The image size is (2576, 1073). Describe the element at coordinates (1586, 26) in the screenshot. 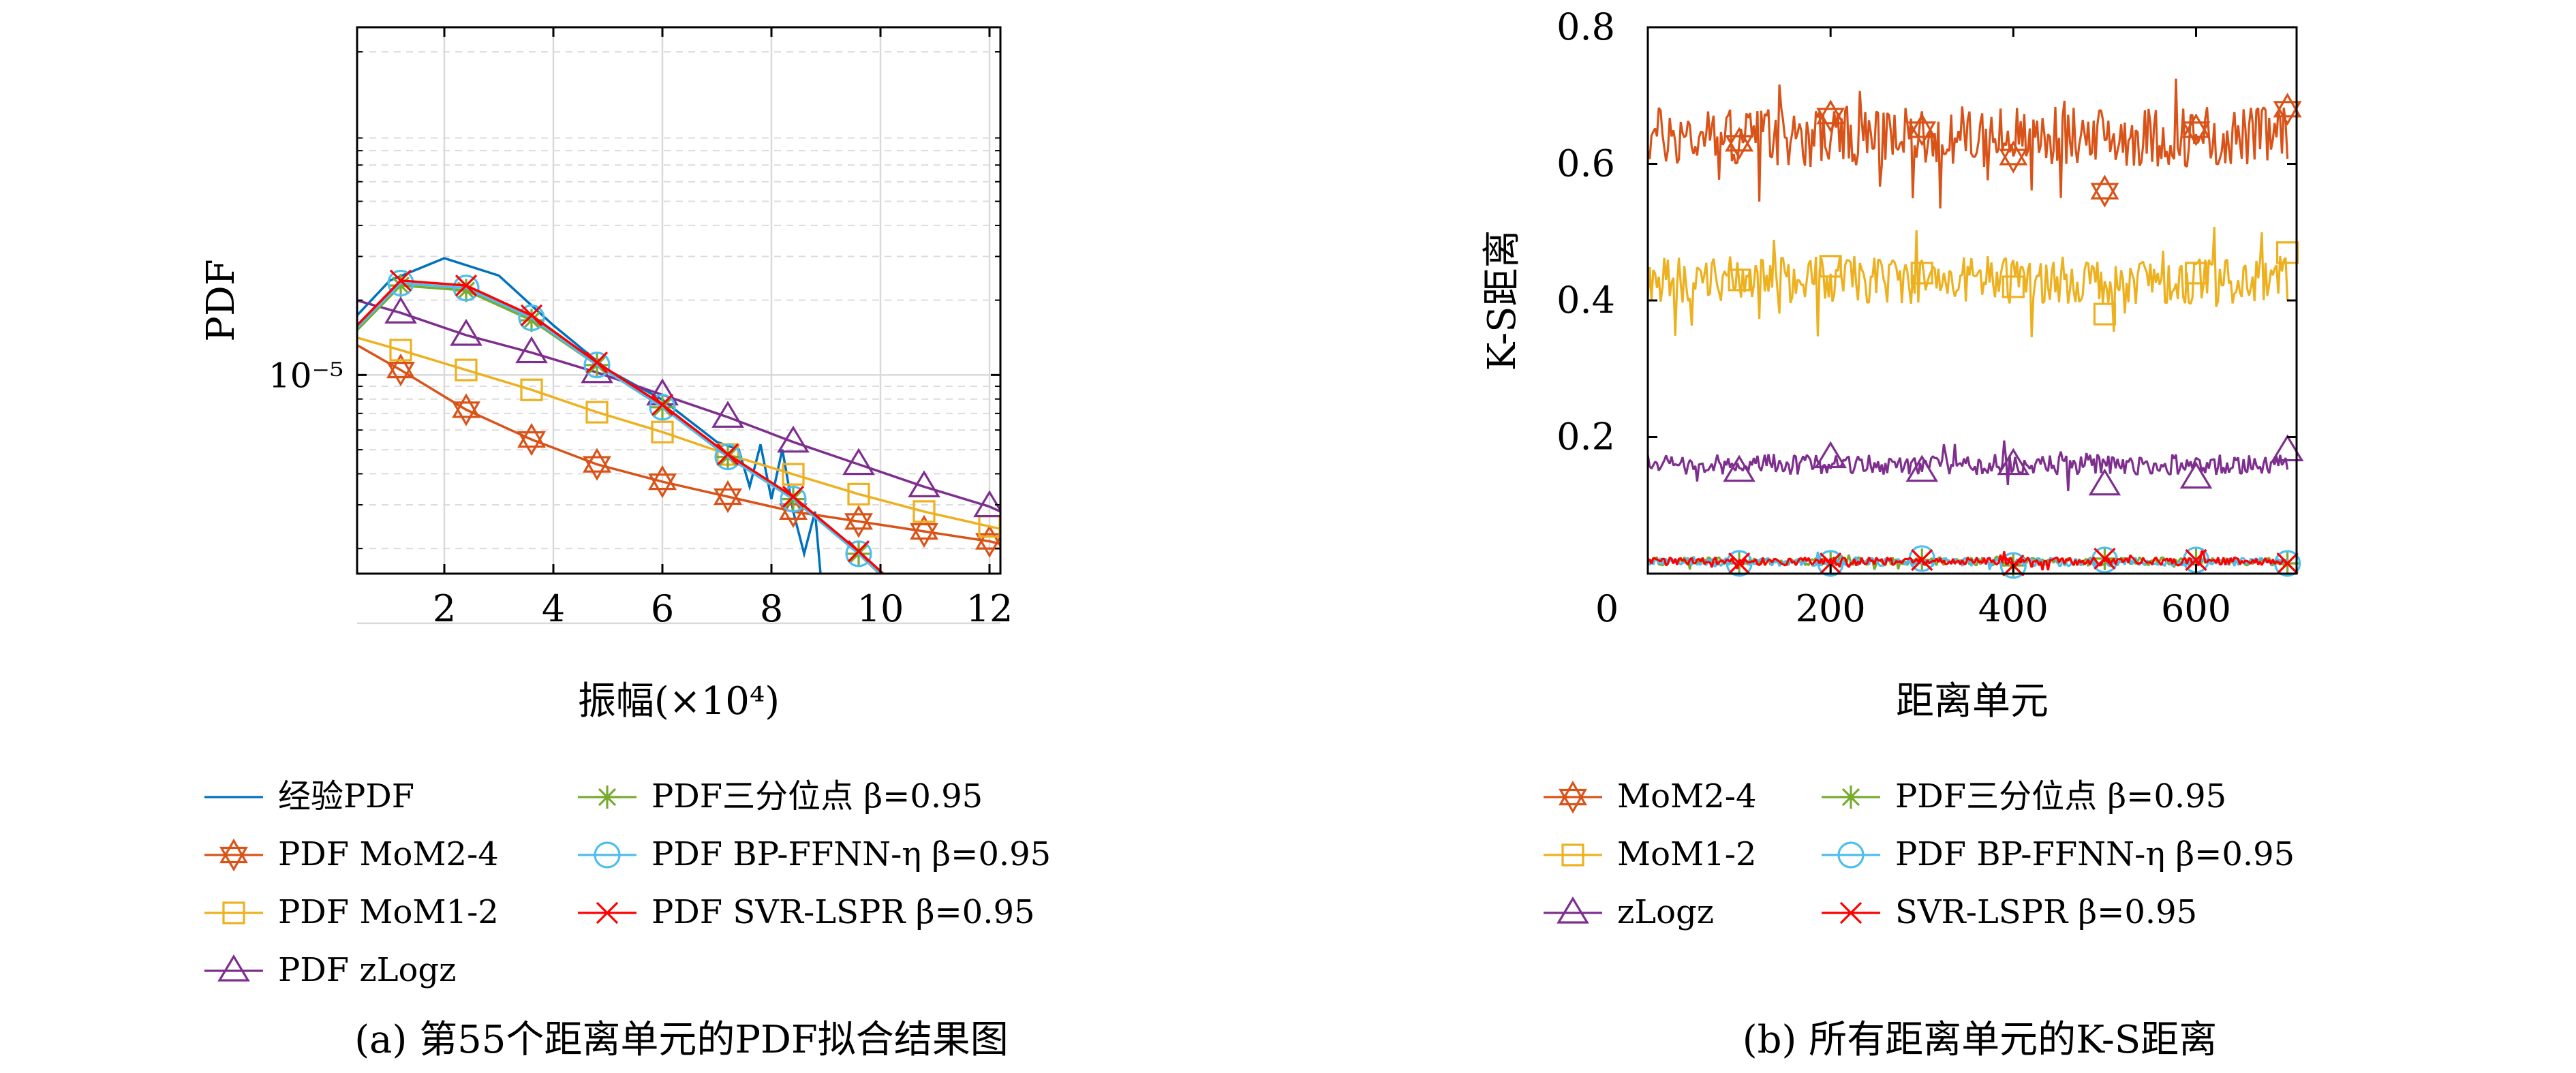

I see `y-tick-label: 0.8` at that location.